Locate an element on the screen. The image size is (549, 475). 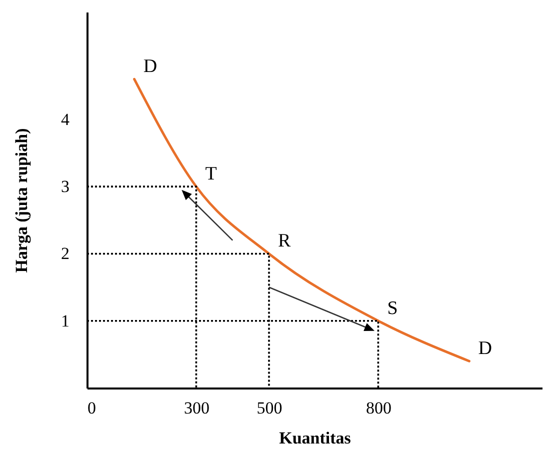
y-tick-label: 1 is located at coordinates (65, 320).